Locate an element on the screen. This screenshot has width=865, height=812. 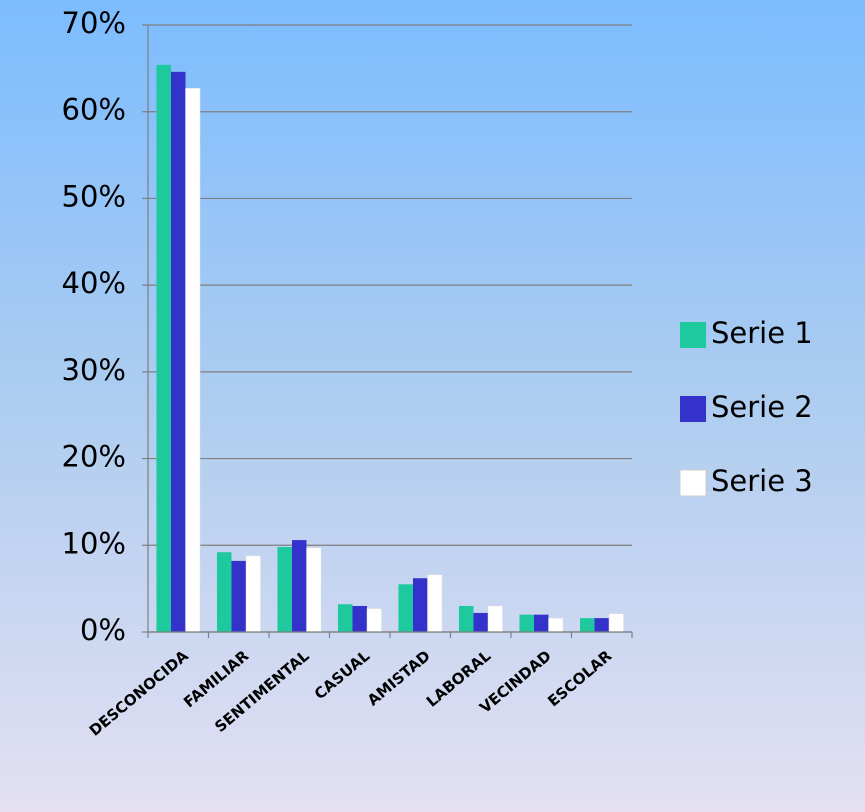
legend-label: Serie 2 is located at coordinates (762, 407).